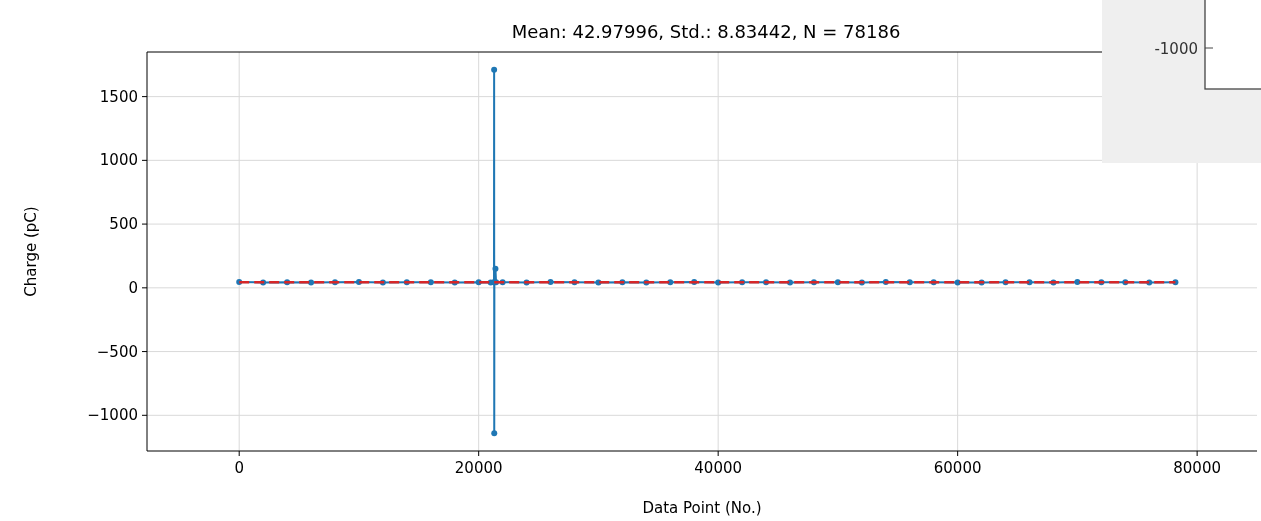 This screenshot has height=521, width=1261. Describe the element at coordinates (117, 351) in the screenshot. I see `y-tick-label: −500` at that location.